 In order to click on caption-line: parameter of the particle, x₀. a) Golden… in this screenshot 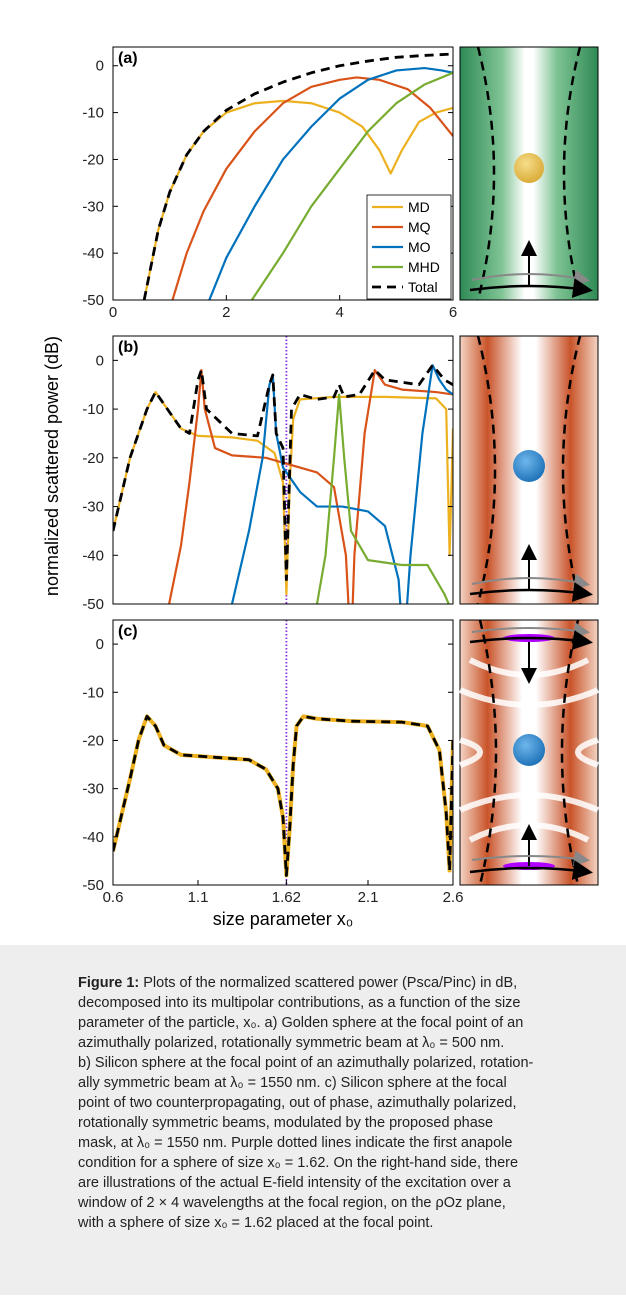, I will do `click(342, 1023)`.